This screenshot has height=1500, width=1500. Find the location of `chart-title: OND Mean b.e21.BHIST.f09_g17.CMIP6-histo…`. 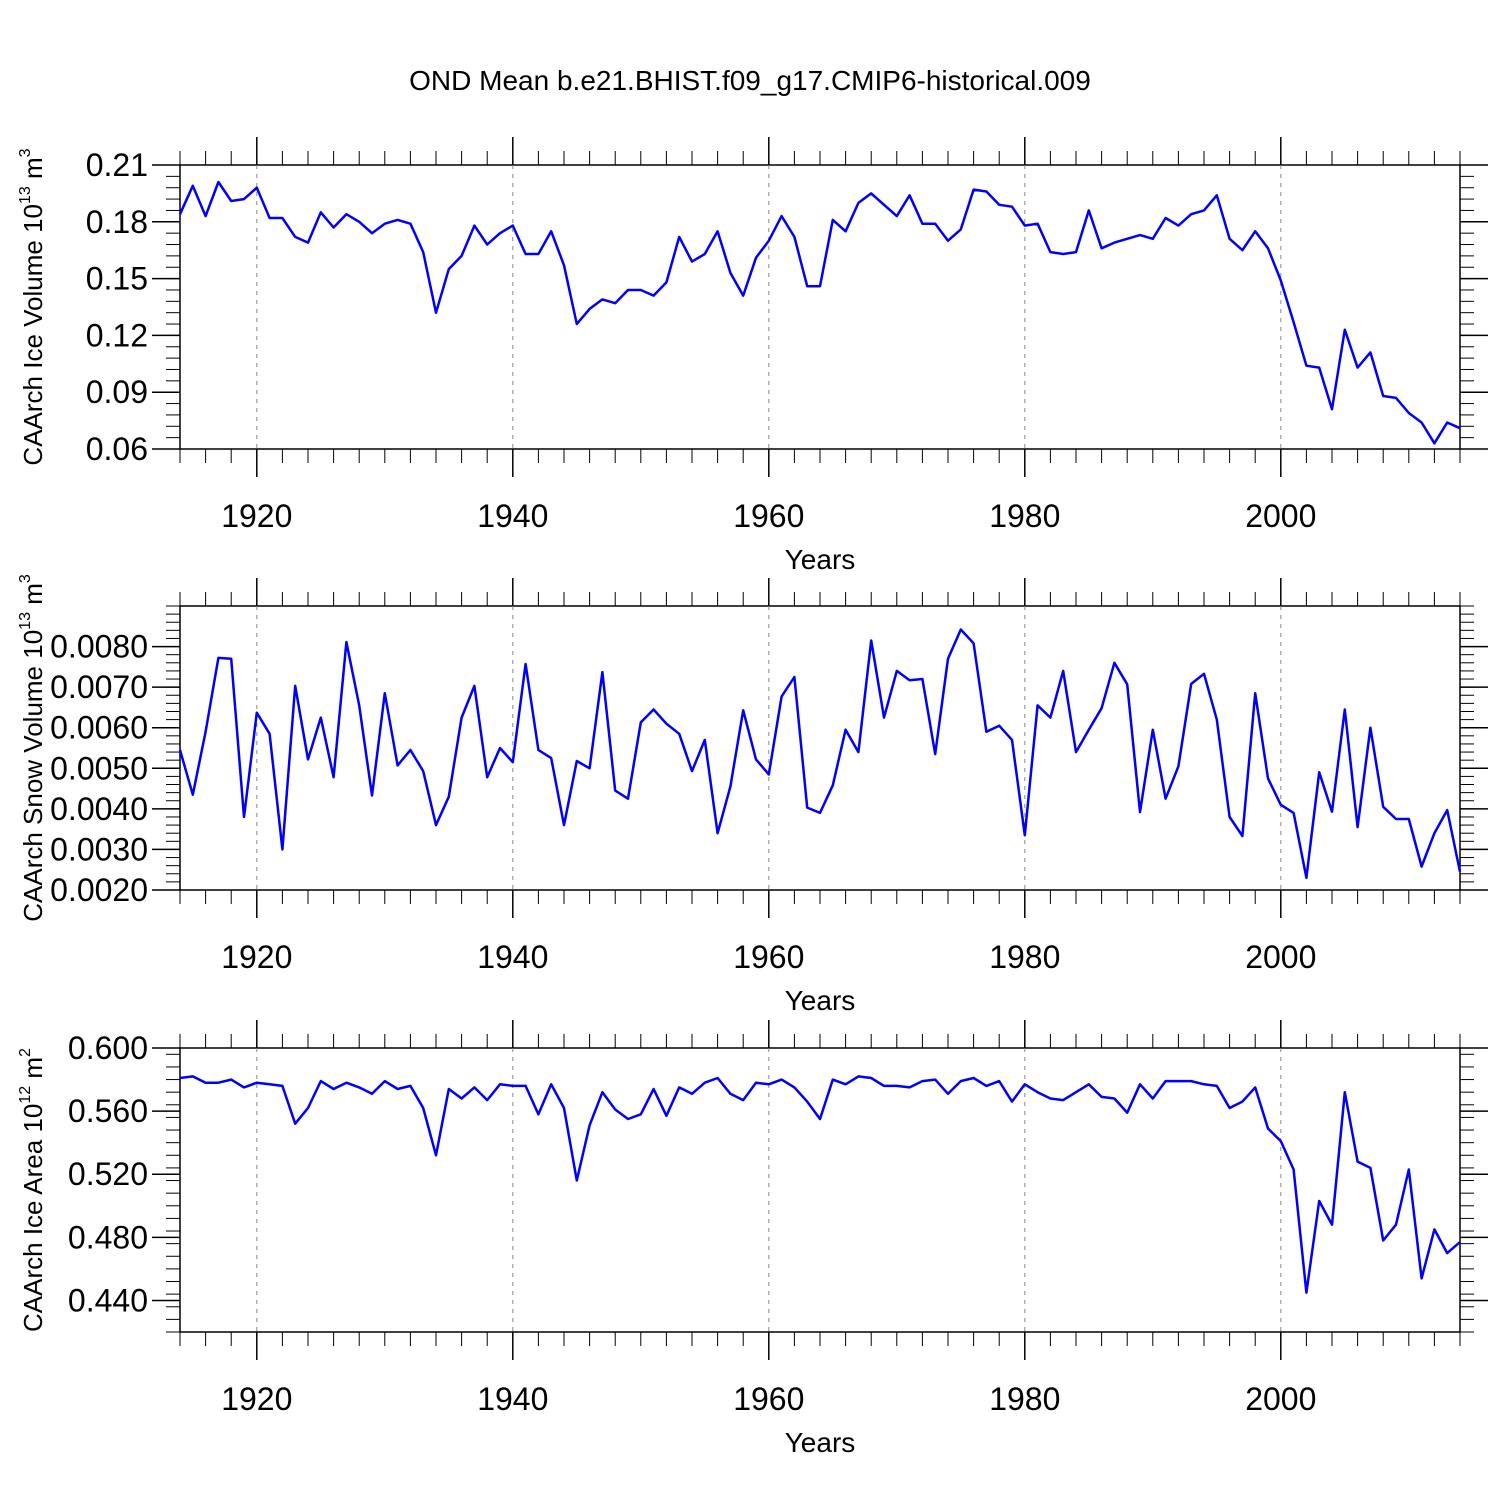

chart-title: OND Mean b.e21.BHIST.f09_g17.CMIP6-histo… is located at coordinates (750, 80).